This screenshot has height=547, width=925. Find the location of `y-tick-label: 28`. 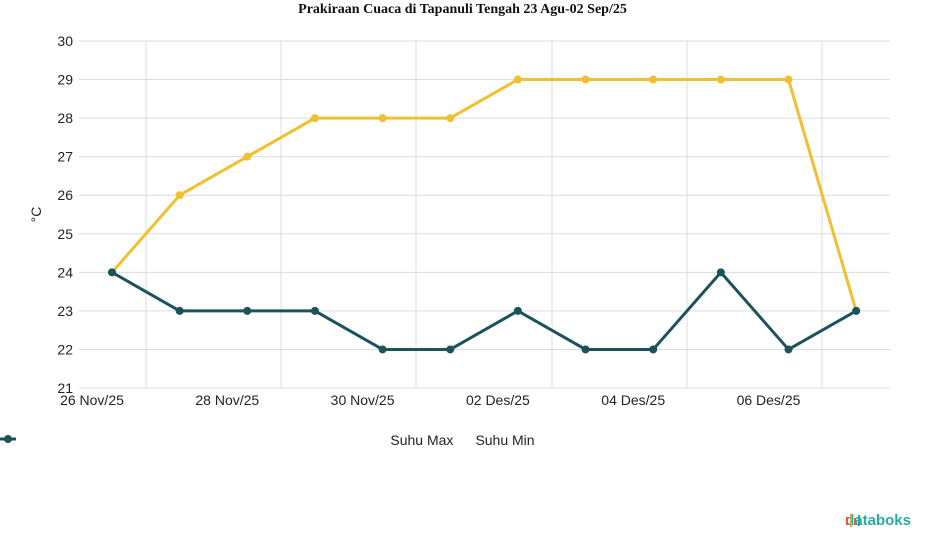

y-tick-label: 28 is located at coordinates (65, 118).